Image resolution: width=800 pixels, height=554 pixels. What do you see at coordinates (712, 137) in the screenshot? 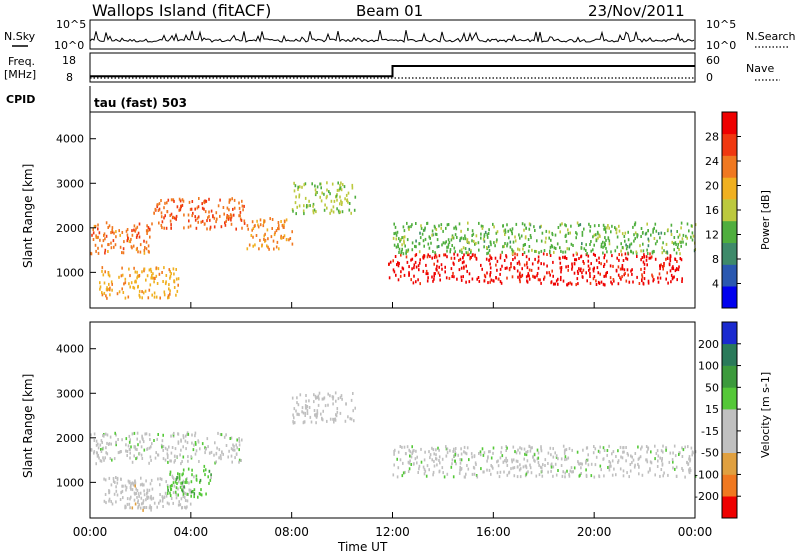
I see `power-colorbar-tick-label: 28` at bounding box center [712, 137].